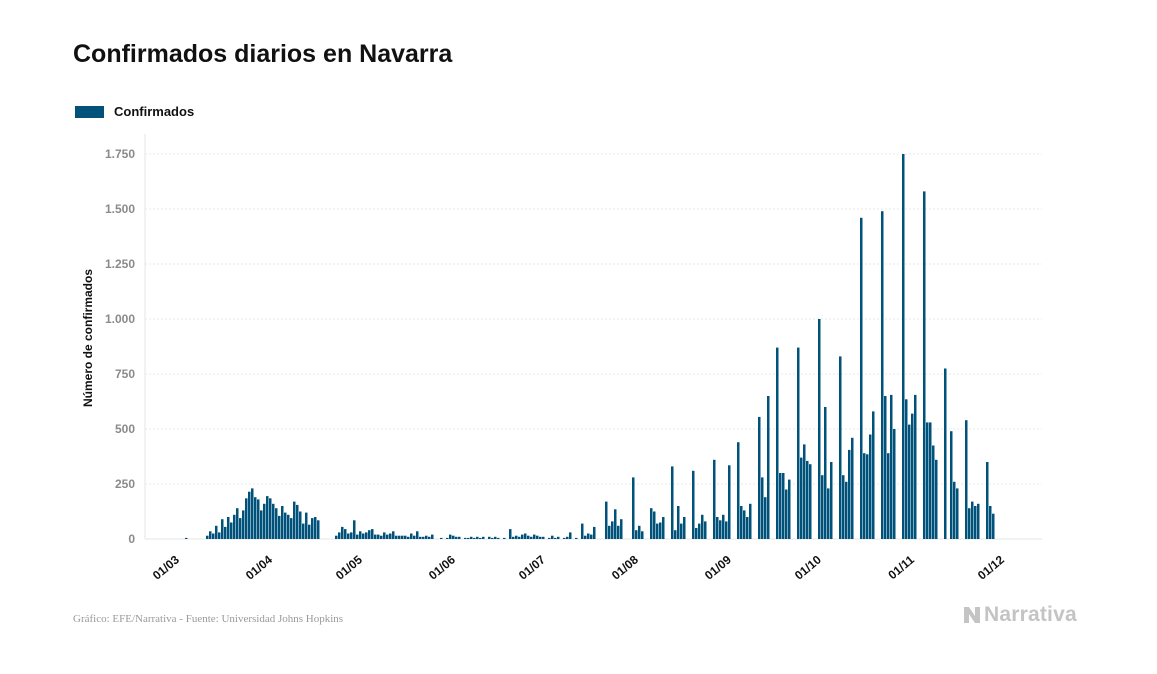 This screenshot has width=1157, height=674. Describe the element at coordinates (120, 346) in the screenshot. I see `y-axis: 0 250 500 750 1.000 1.250 1.500 1.750` at that location.